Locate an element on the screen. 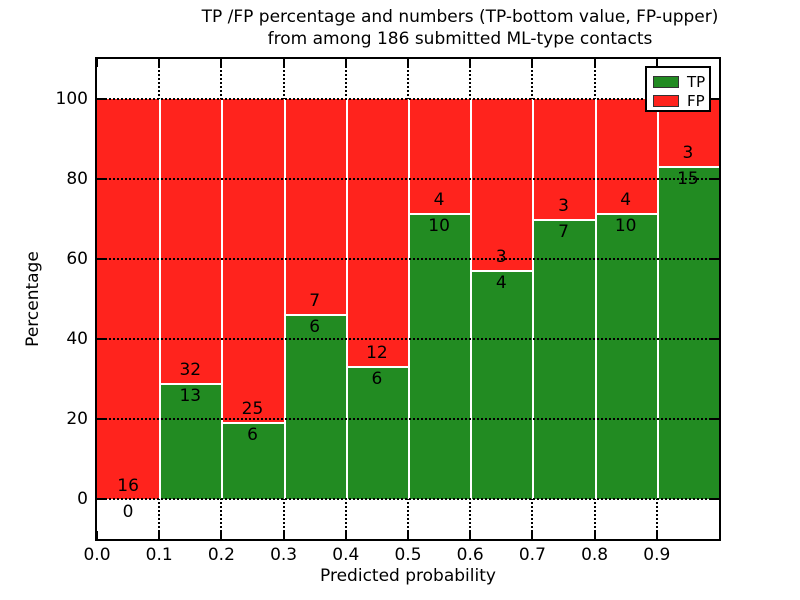 This screenshot has width=800, height=600. fp-legend-swatch is located at coordinates (666, 100).